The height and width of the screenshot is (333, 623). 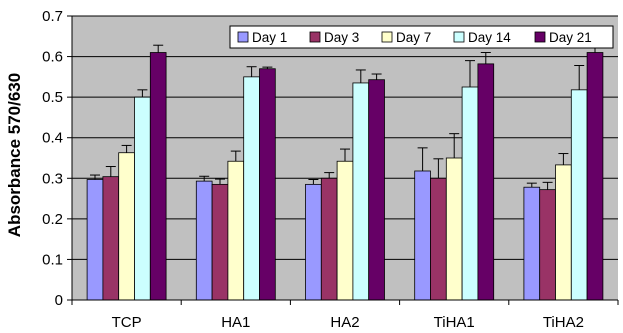 What do you see at coordinates (570, 37) in the screenshot?
I see `legend-label: Day 21` at bounding box center [570, 37].